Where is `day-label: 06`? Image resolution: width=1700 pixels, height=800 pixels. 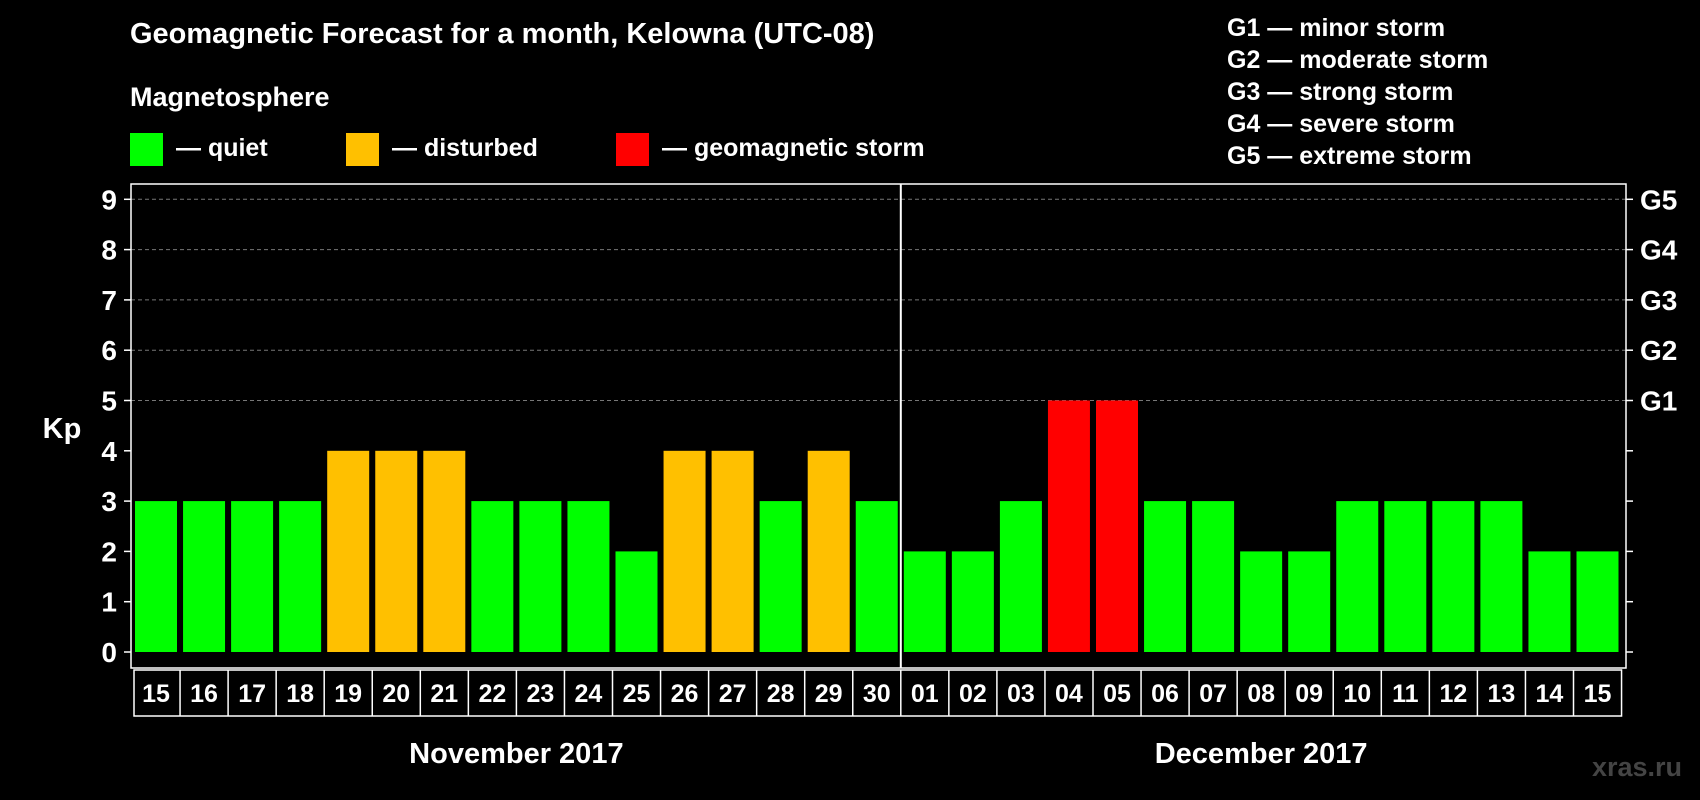 day-label: 06 is located at coordinates (1165, 694).